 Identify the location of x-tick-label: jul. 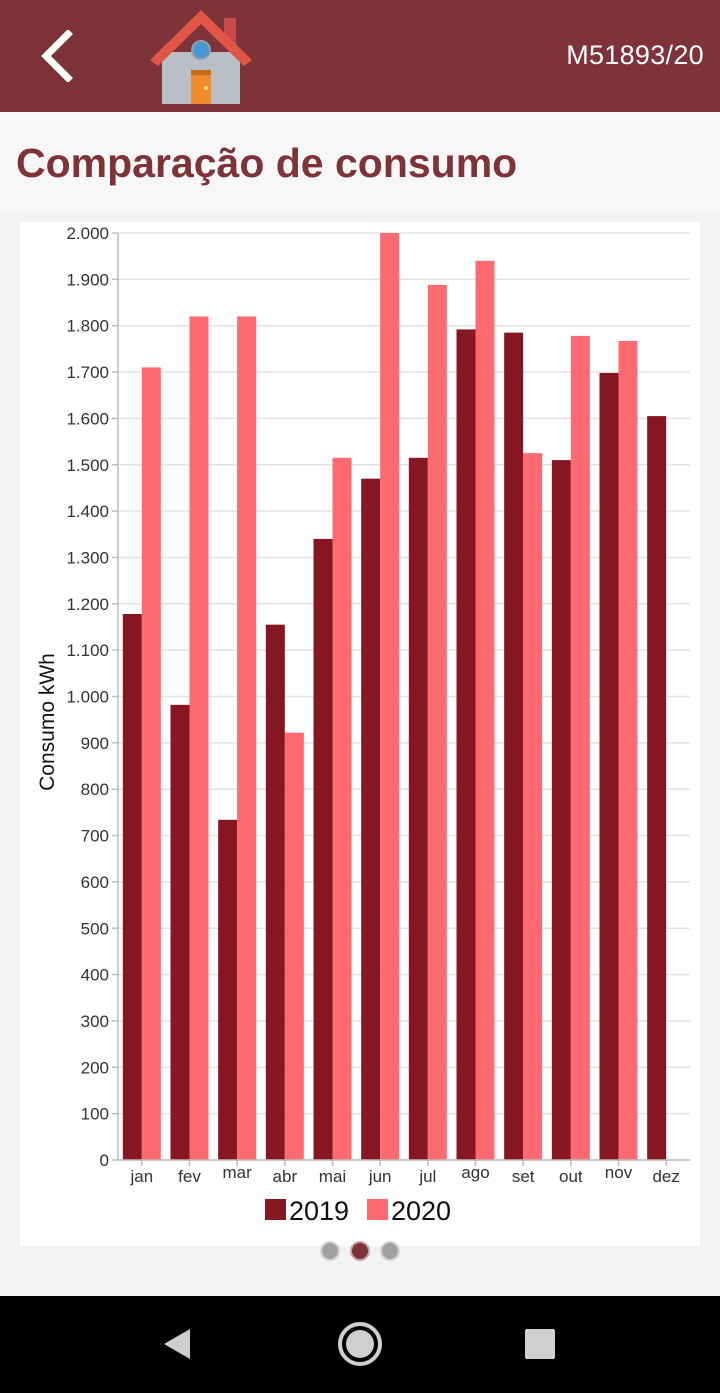
(427, 1176).